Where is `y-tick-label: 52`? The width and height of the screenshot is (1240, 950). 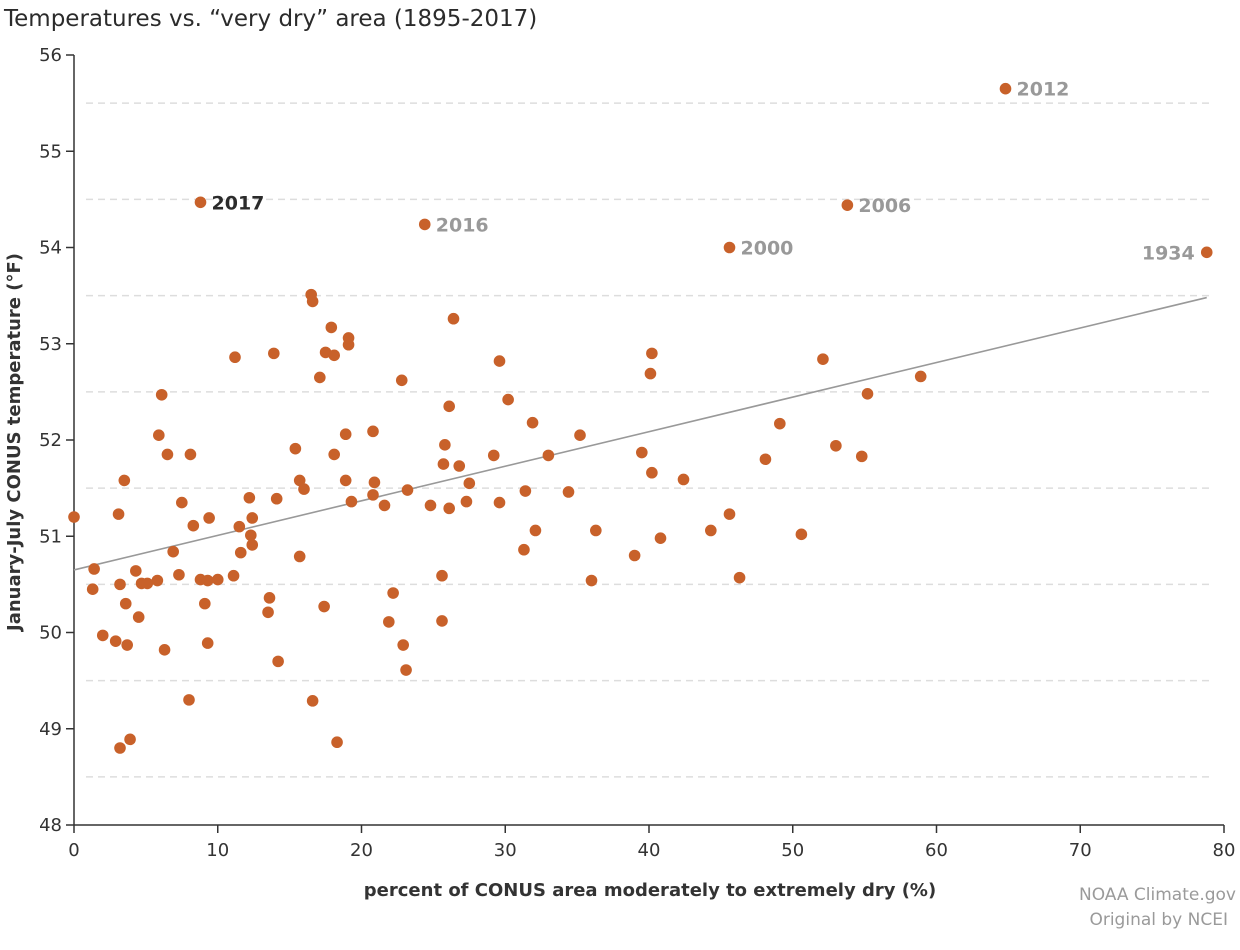
y-tick-label: 52 is located at coordinates (50, 440).